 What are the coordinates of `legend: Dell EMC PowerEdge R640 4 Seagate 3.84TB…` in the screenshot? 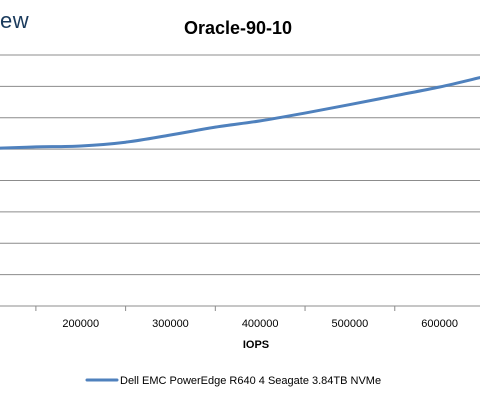 It's located at (233, 381).